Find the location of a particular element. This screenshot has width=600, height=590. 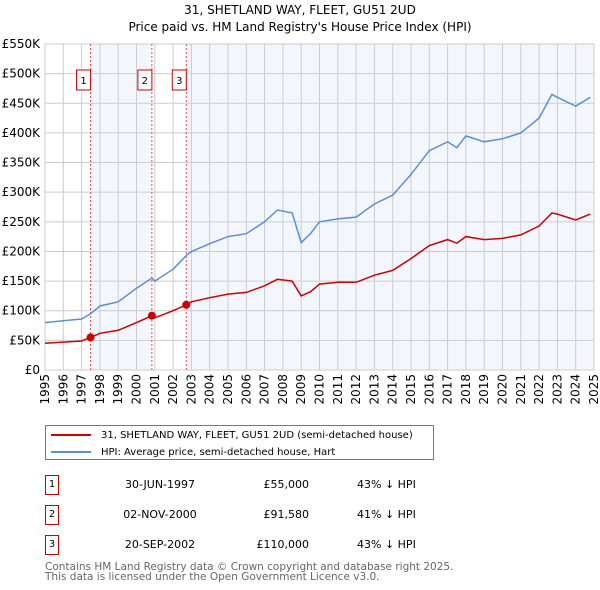

y-tick-label: £100K is located at coordinates (22, 311).